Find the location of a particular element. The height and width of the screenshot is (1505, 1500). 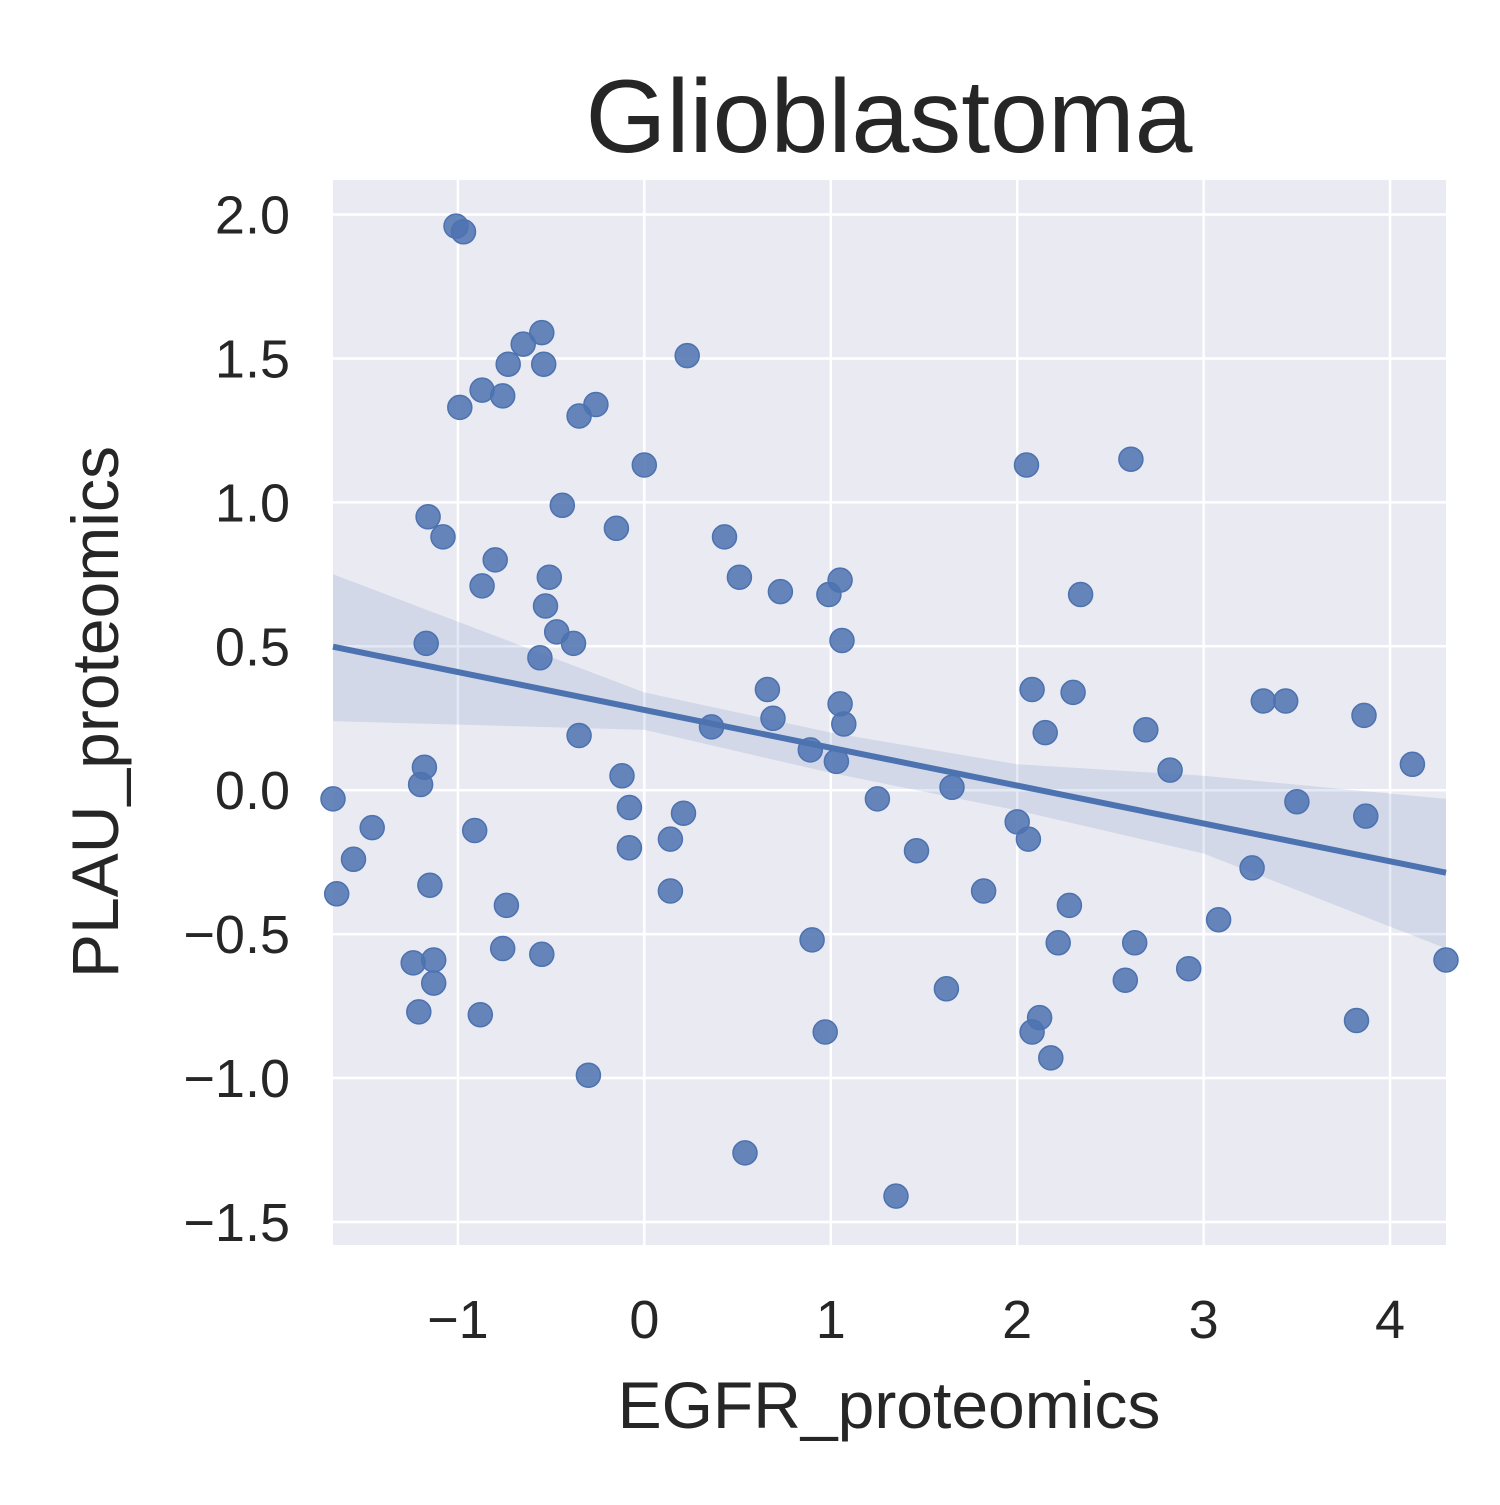

x-tick-label: 3 is located at coordinates (1204, 1320).